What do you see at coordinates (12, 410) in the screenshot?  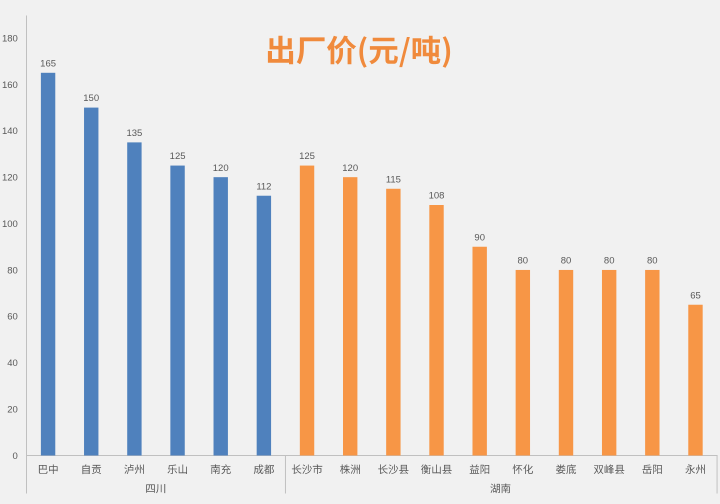 I see `svg-text: 20` at bounding box center [12, 410].